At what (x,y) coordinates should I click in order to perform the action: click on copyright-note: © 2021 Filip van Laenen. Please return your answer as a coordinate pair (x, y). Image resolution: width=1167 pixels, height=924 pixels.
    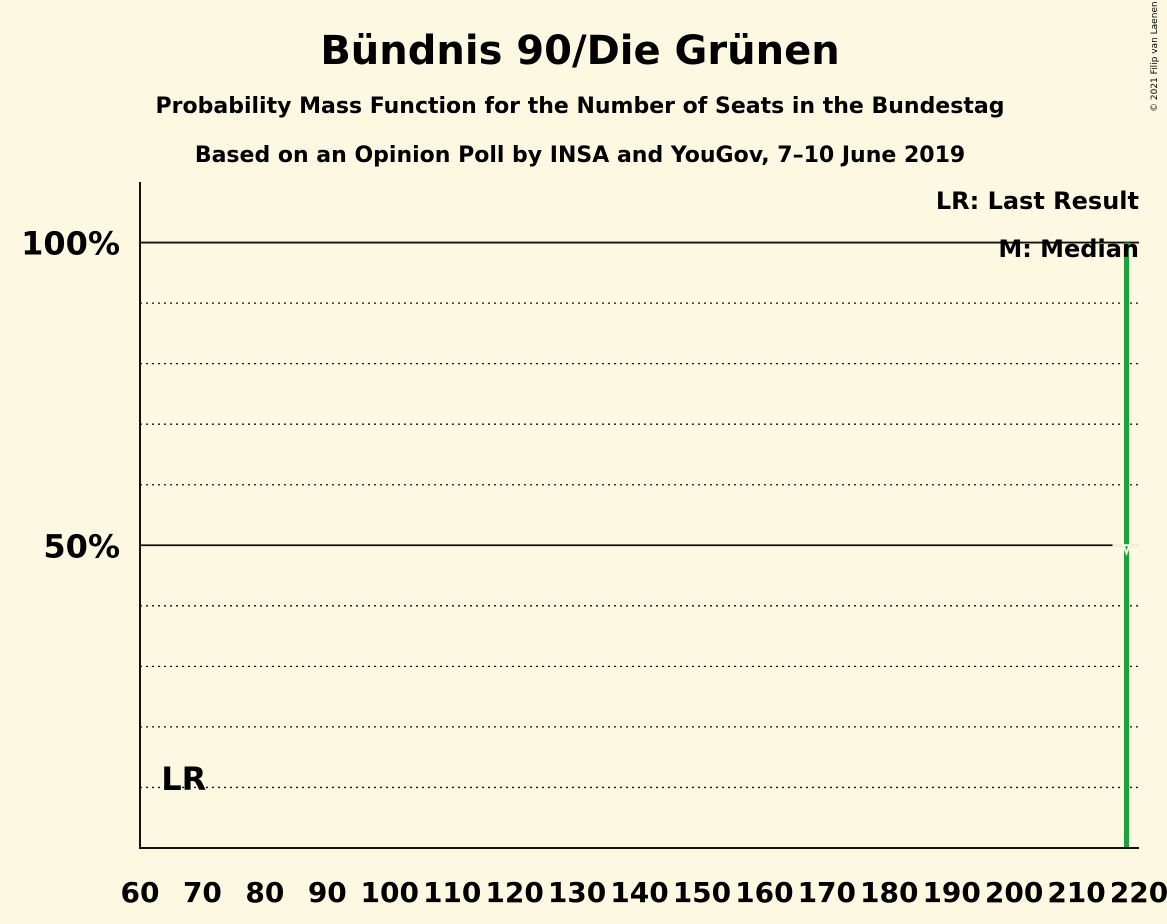
    Looking at the image, I should click on (1155, 56).